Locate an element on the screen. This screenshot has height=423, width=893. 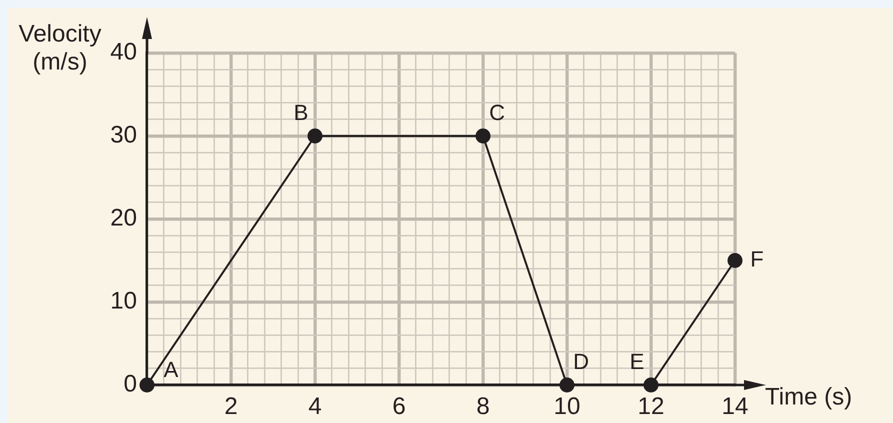
x-tick-label: 10 is located at coordinates (567, 406).